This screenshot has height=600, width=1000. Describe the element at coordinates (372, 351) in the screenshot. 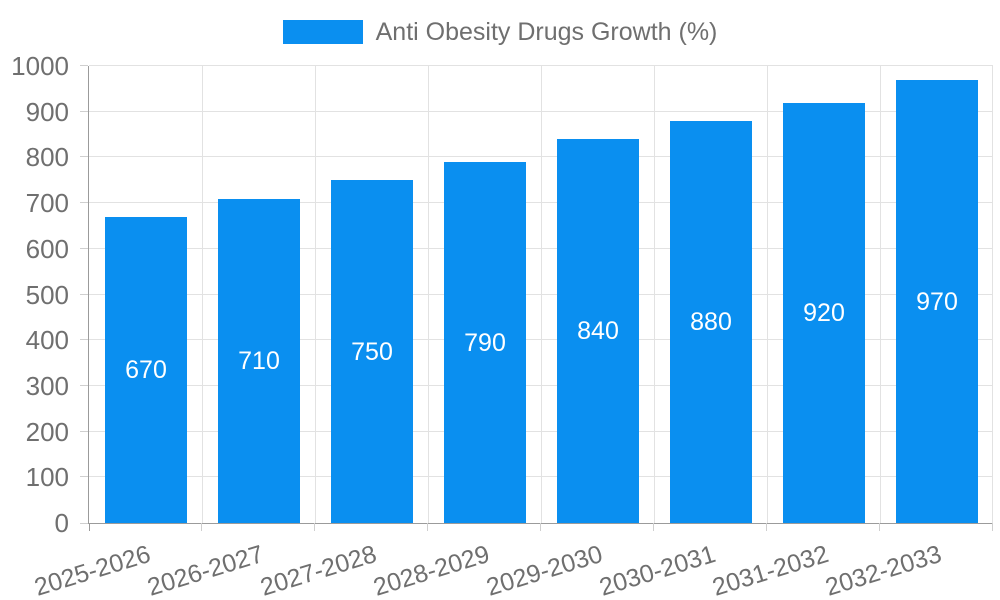

I see `bar-2027-2028` at that location.